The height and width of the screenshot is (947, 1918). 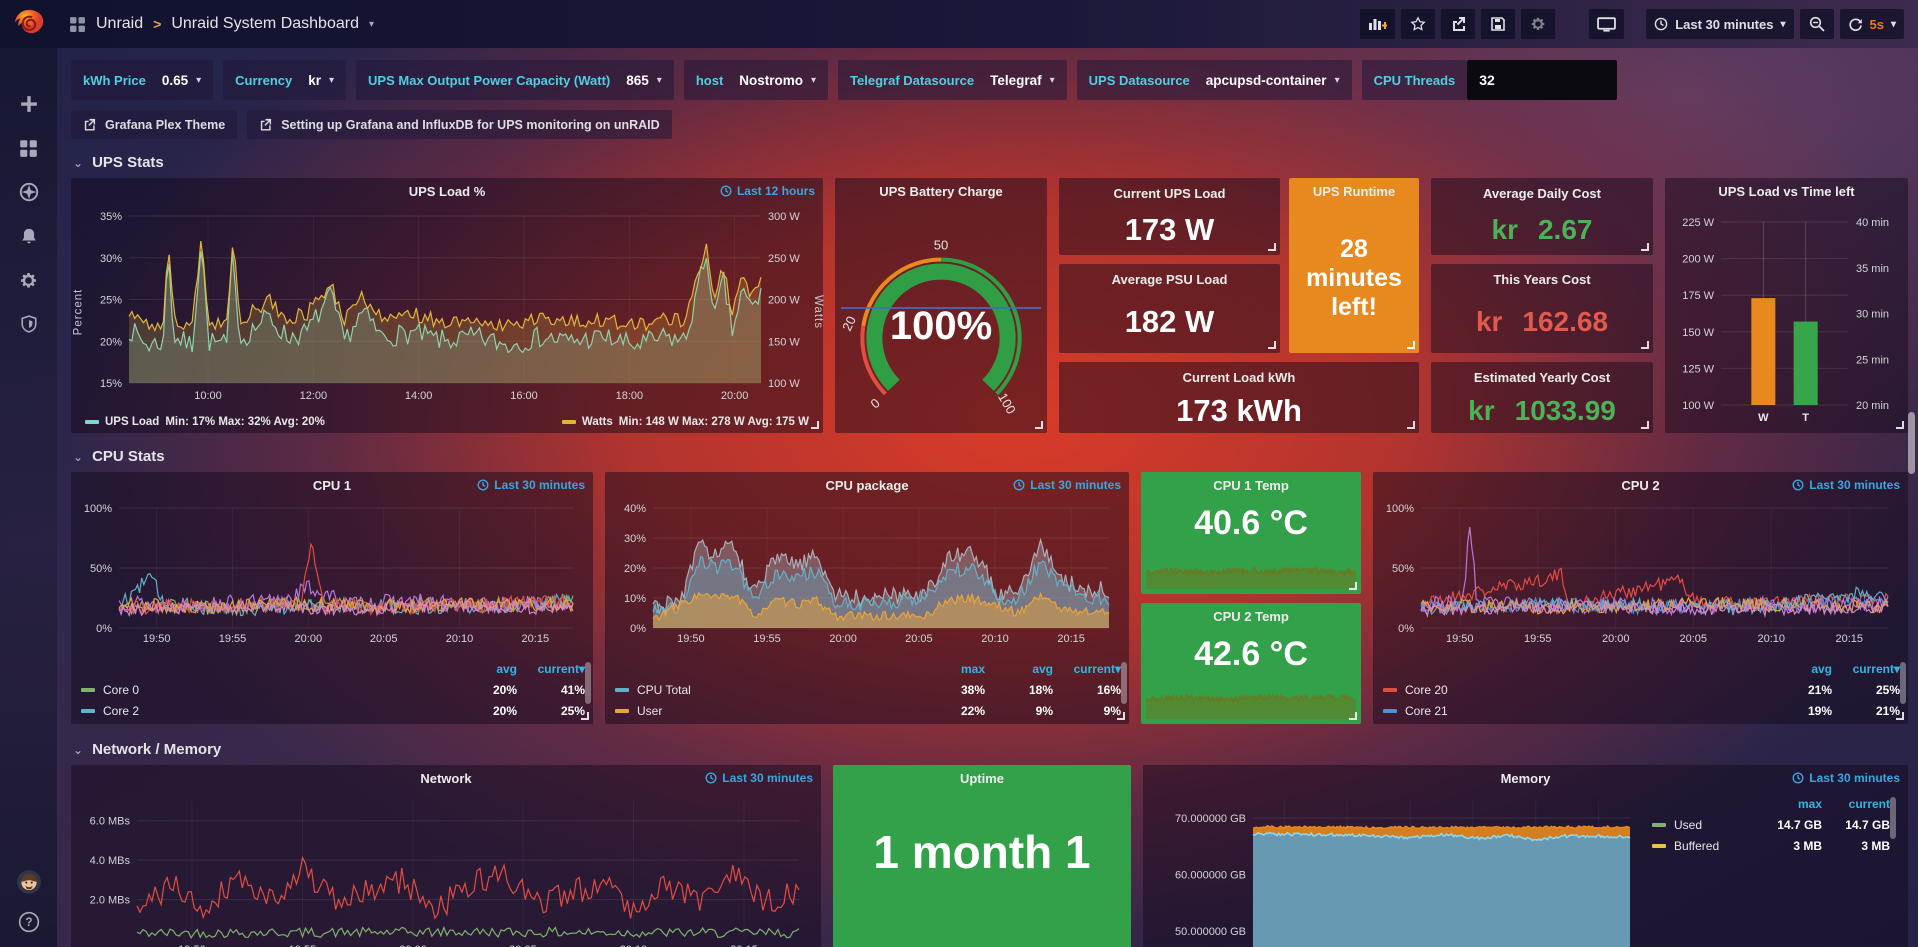 What do you see at coordinates (1640, 485) in the screenshot?
I see `panel-title: CPU 2` at bounding box center [1640, 485].